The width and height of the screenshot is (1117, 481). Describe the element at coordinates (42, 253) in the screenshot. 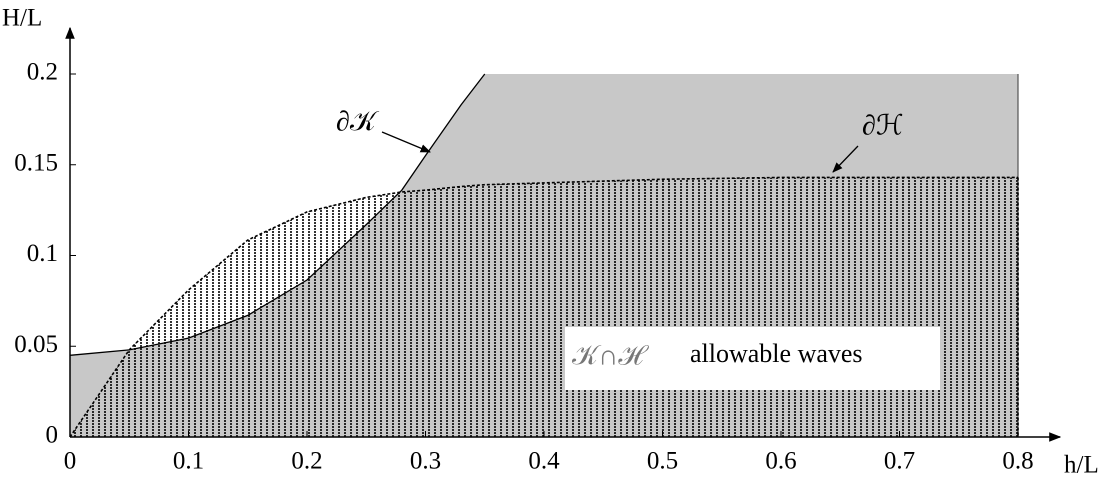

I see `y-tick-label: 0.1` at that location.